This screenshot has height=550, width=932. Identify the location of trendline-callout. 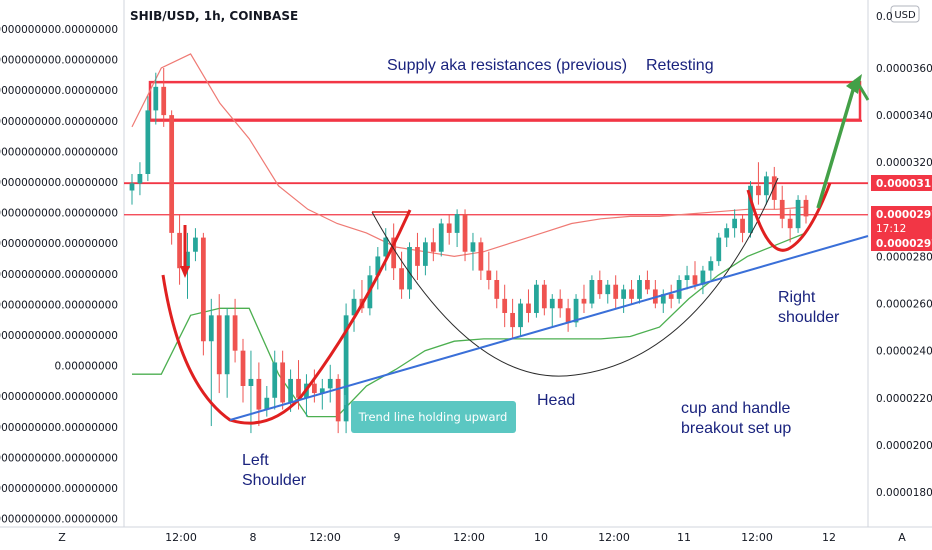
(433, 417).